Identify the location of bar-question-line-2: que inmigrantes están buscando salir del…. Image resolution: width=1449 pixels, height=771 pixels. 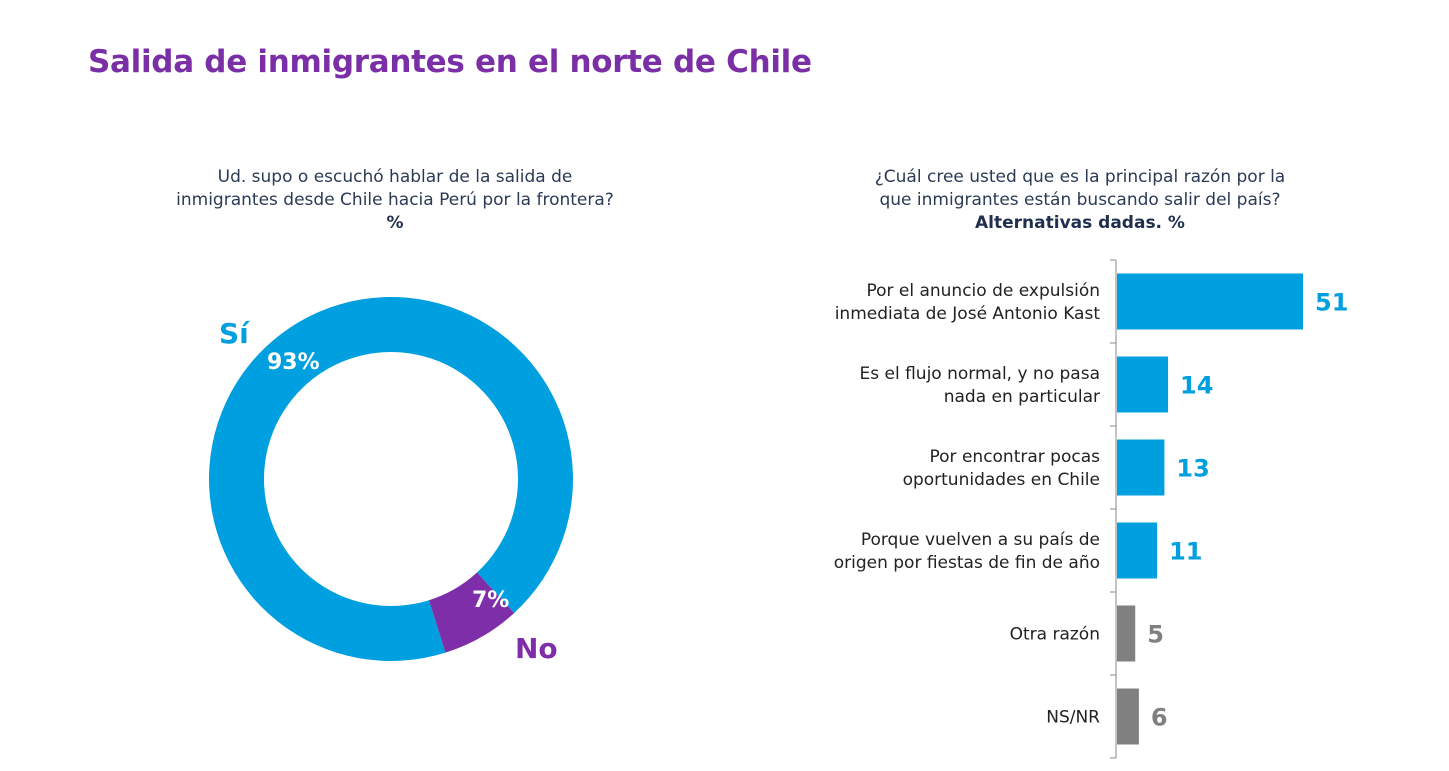
(1080, 200).